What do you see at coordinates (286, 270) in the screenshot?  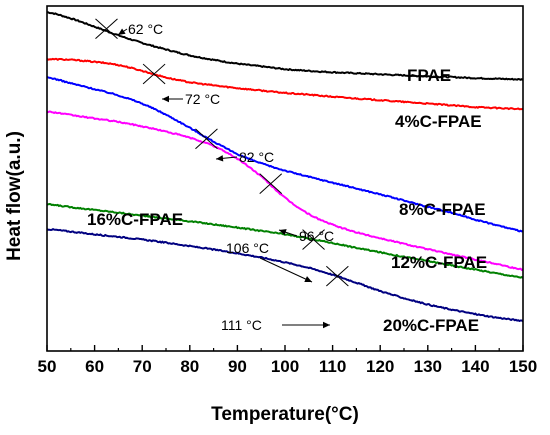 I see `annotation-arrow-line` at bounding box center [286, 270].